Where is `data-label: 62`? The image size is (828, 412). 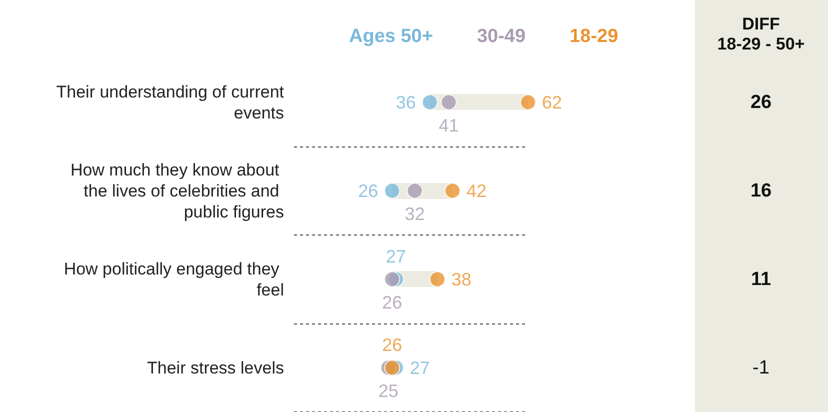 data-label: 62 is located at coordinates (552, 102).